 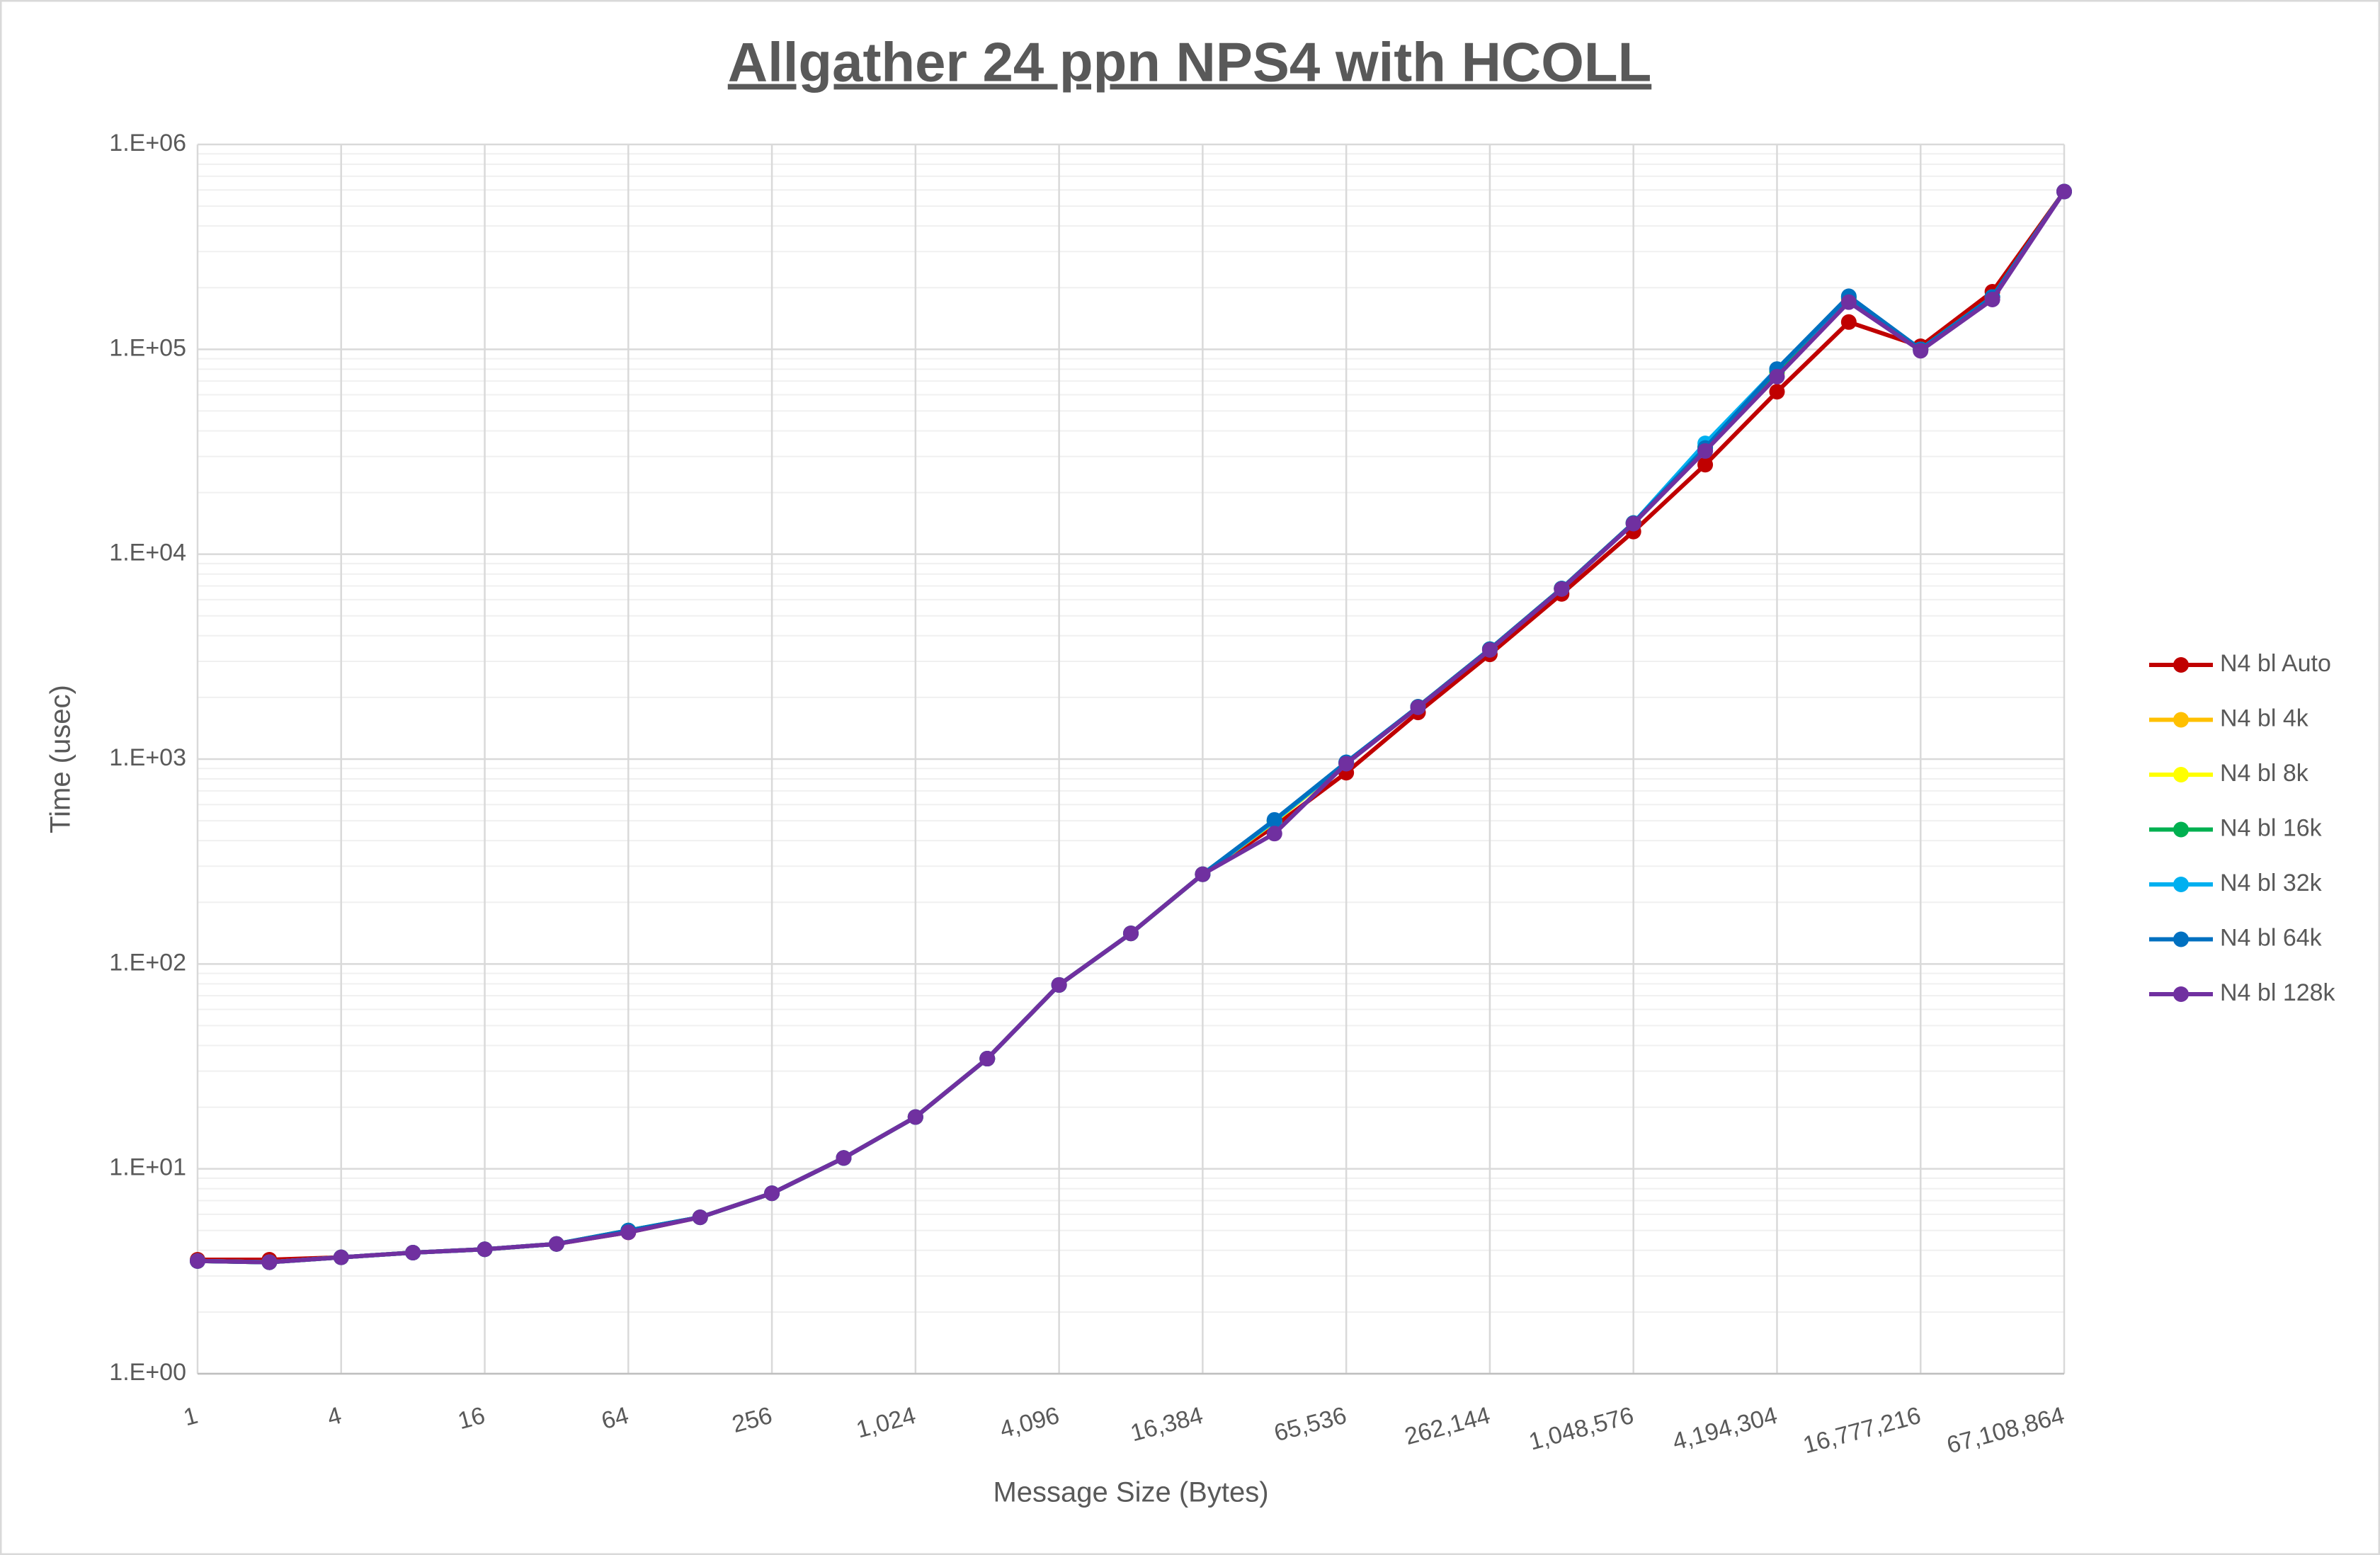 What do you see at coordinates (147, 1372) in the screenshot?
I see `y-tick-label: 1.E+00` at bounding box center [147, 1372].